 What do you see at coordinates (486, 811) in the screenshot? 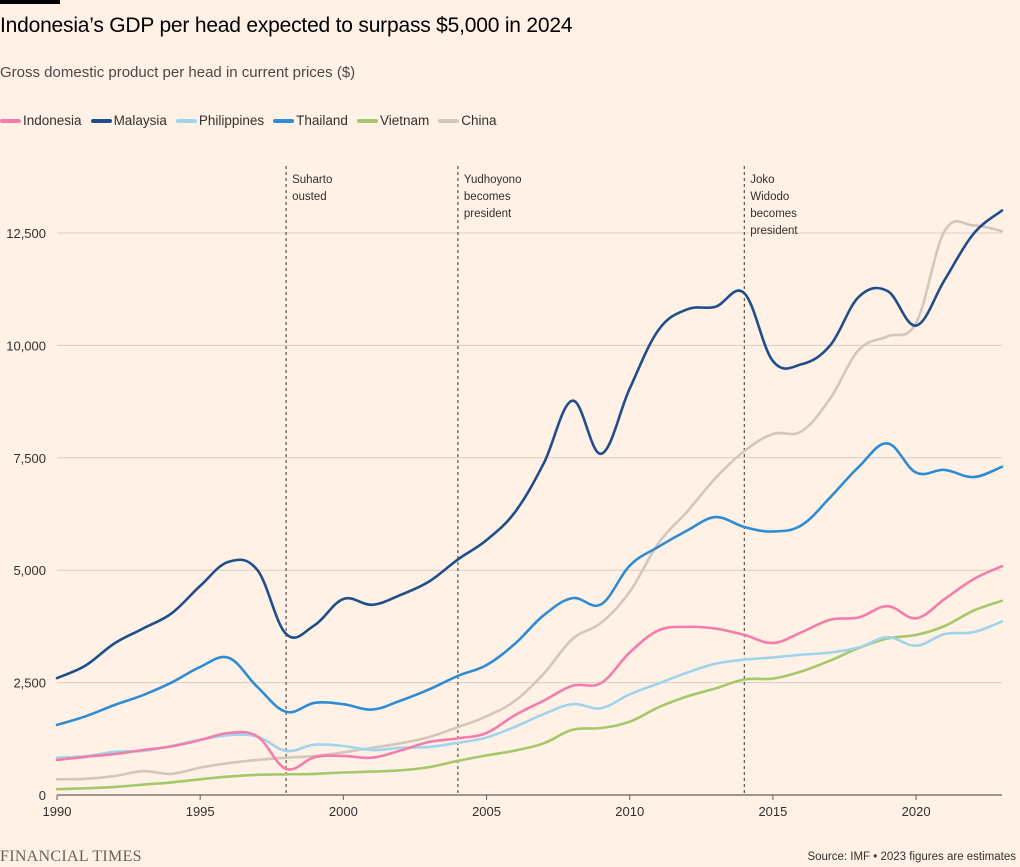
I see `x-tick-label: 2005` at bounding box center [486, 811].